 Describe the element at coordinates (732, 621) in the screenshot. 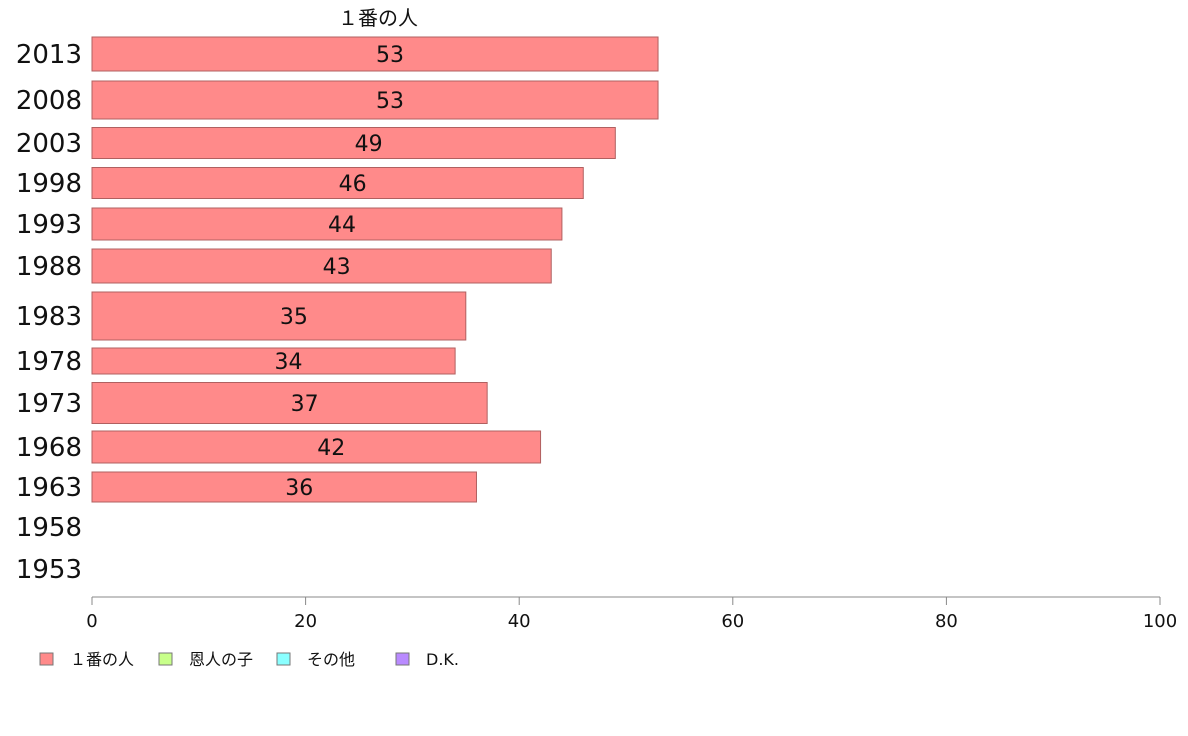

I see `x-tick-label-60: 60` at that location.